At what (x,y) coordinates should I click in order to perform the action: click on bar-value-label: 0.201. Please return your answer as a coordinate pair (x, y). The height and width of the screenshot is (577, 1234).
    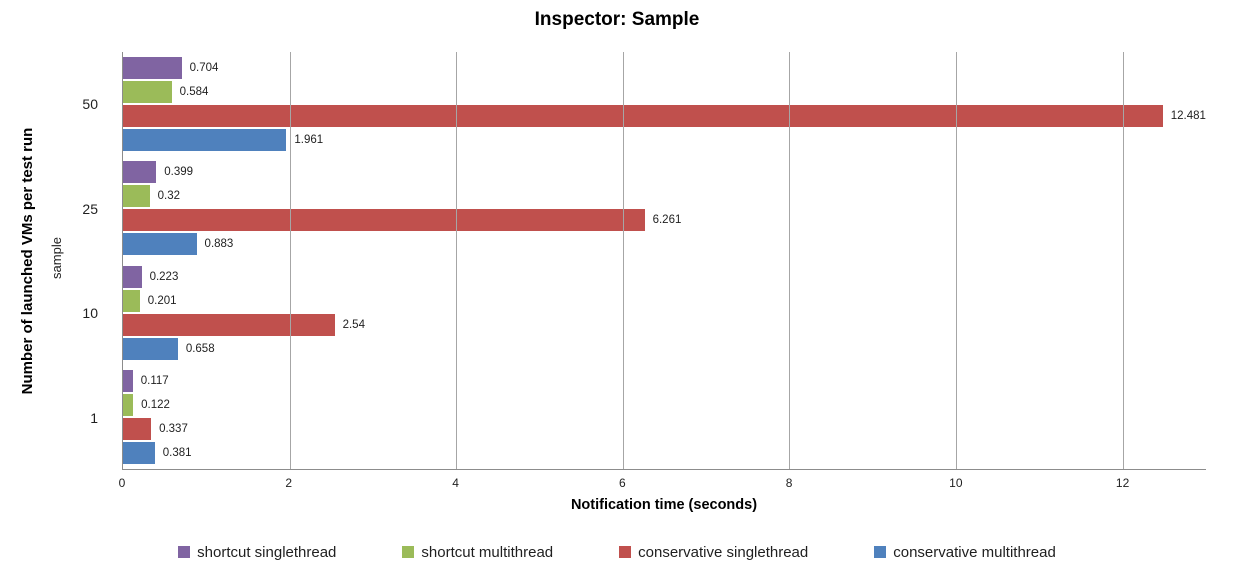
    Looking at the image, I should click on (162, 300).